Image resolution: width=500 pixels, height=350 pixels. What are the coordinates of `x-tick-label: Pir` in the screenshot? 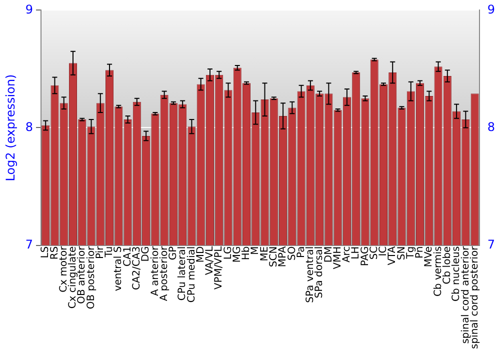 It's located at (100, 252).